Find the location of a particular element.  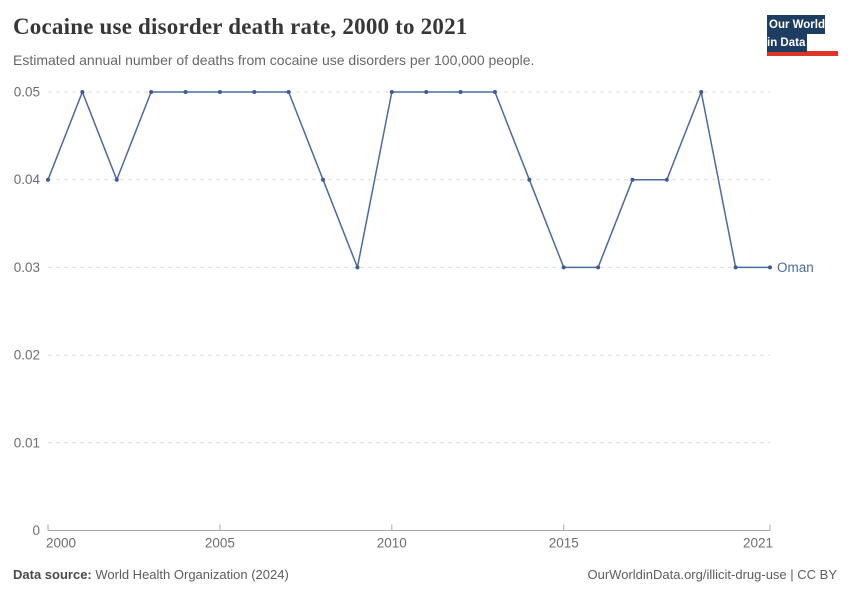

y-tick-label: 0.02 is located at coordinates (27, 355).